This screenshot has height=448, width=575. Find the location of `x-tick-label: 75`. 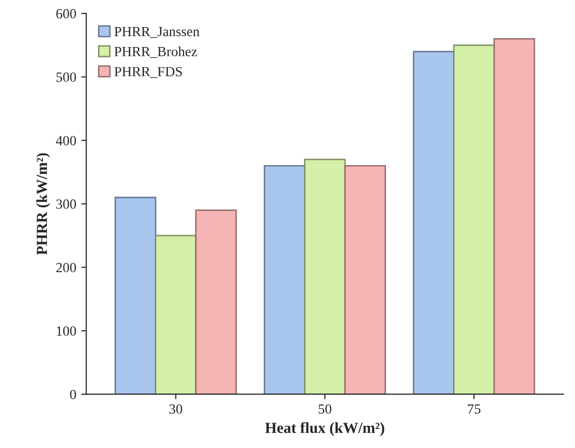

x-tick-label: 75 is located at coordinates (474, 409).